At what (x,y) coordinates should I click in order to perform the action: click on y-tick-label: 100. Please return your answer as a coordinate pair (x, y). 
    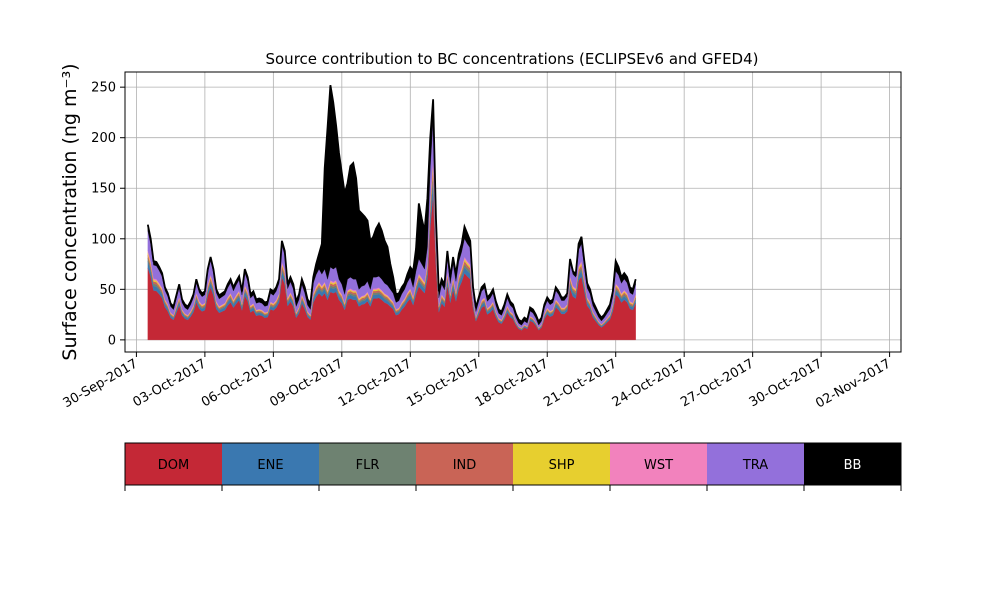
    Looking at the image, I should click on (103, 239).